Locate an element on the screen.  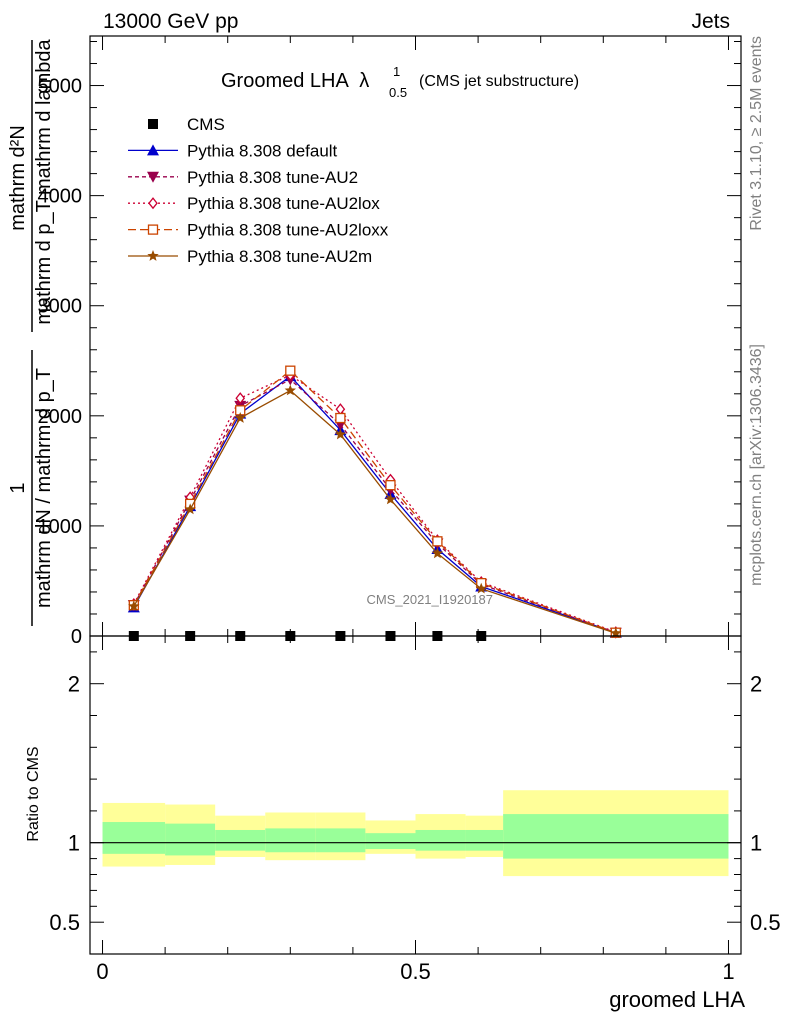
main-y-tick-label: 1000 is located at coordinates (60, 527).